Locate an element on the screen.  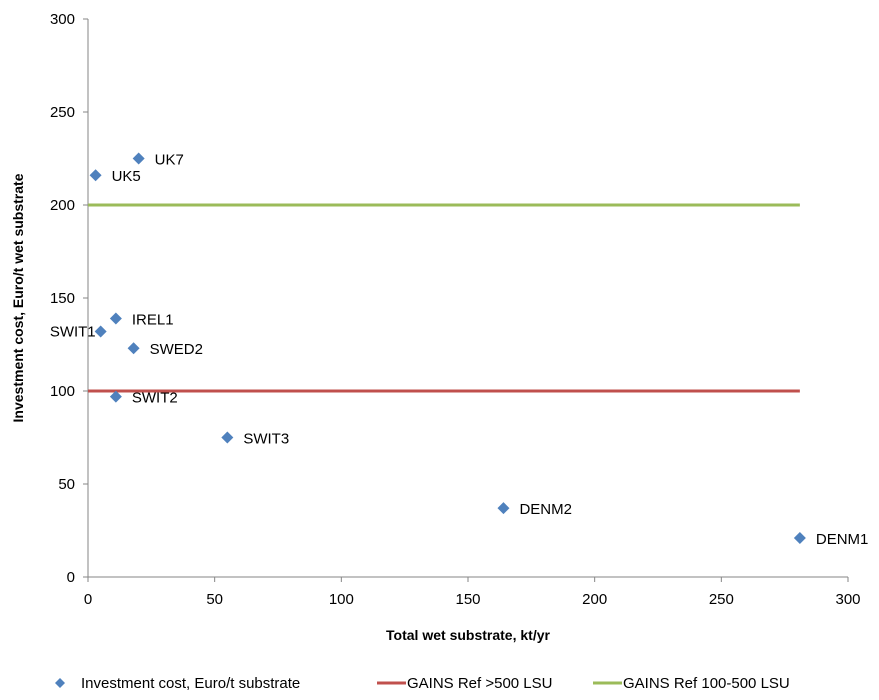
y-tick-label: 150 is located at coordinates (62, 298).